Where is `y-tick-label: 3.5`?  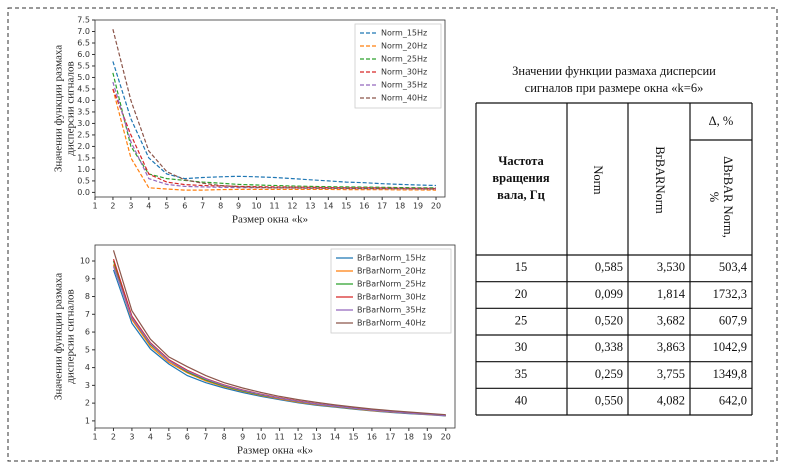 y-tick-label: 3.5 is located at coordinates (83, 111).